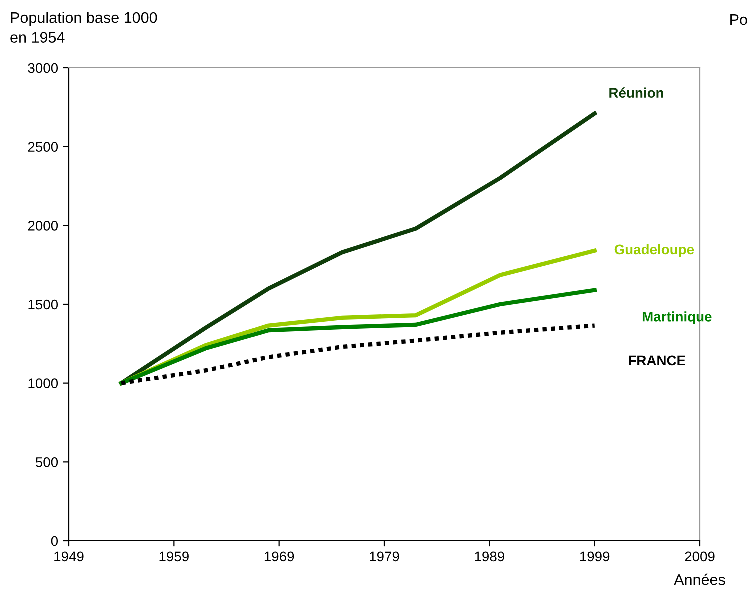 The image size is (752, 590). Describe the element at coordinates (279, 557) in the screenshot. I see `x-tick-label: 1969` at that location.